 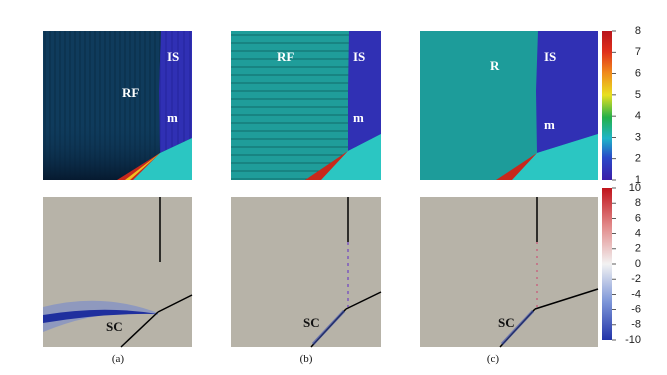 I want to click on colorbar-tick-label: 10, so click(x=635, y=188).